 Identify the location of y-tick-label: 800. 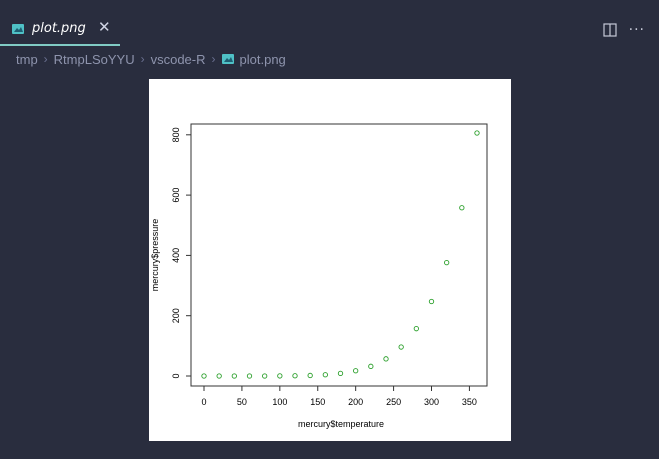
(176, 134).